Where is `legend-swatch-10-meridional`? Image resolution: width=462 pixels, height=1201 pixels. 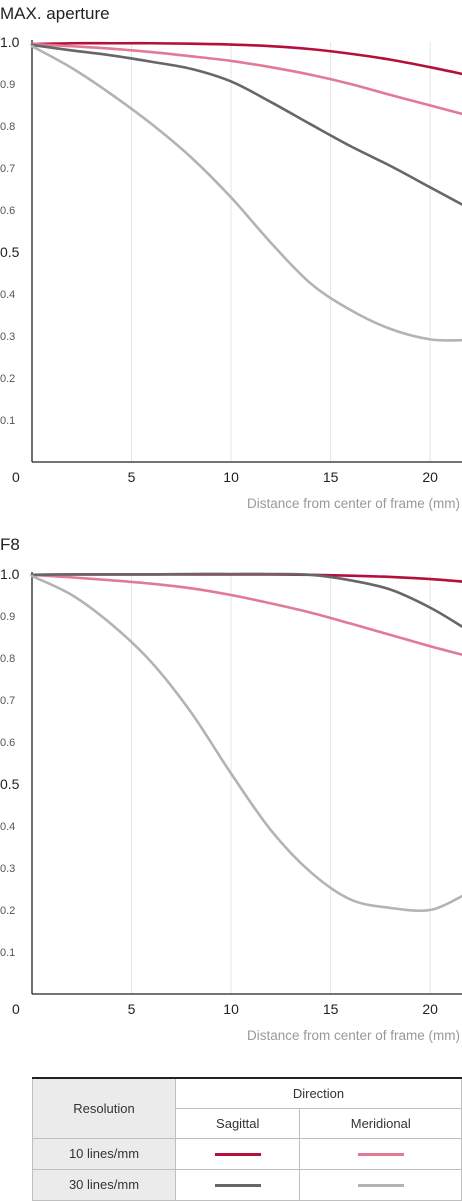 legend-swatch-10-meridional is located at coordinates (380, 1155).